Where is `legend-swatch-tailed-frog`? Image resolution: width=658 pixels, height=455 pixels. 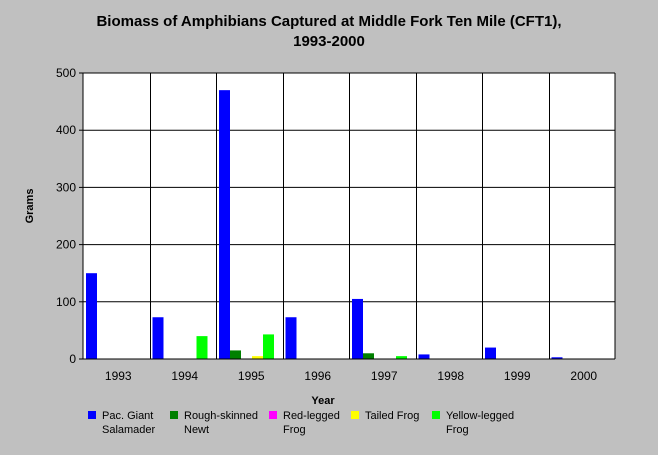 legend-swatch-tailed-frog is located at coordinates (355, 415).